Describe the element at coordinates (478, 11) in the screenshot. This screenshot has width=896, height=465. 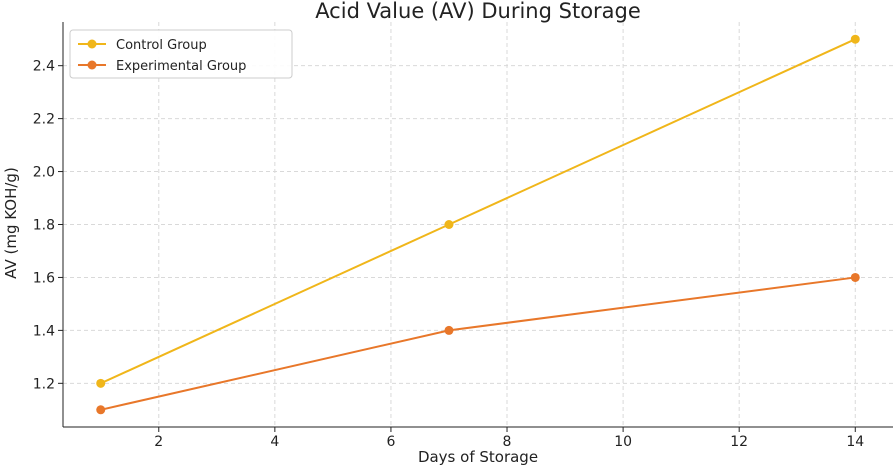
I see `chart-title: Acid Value (AV) During Storage` at that location.